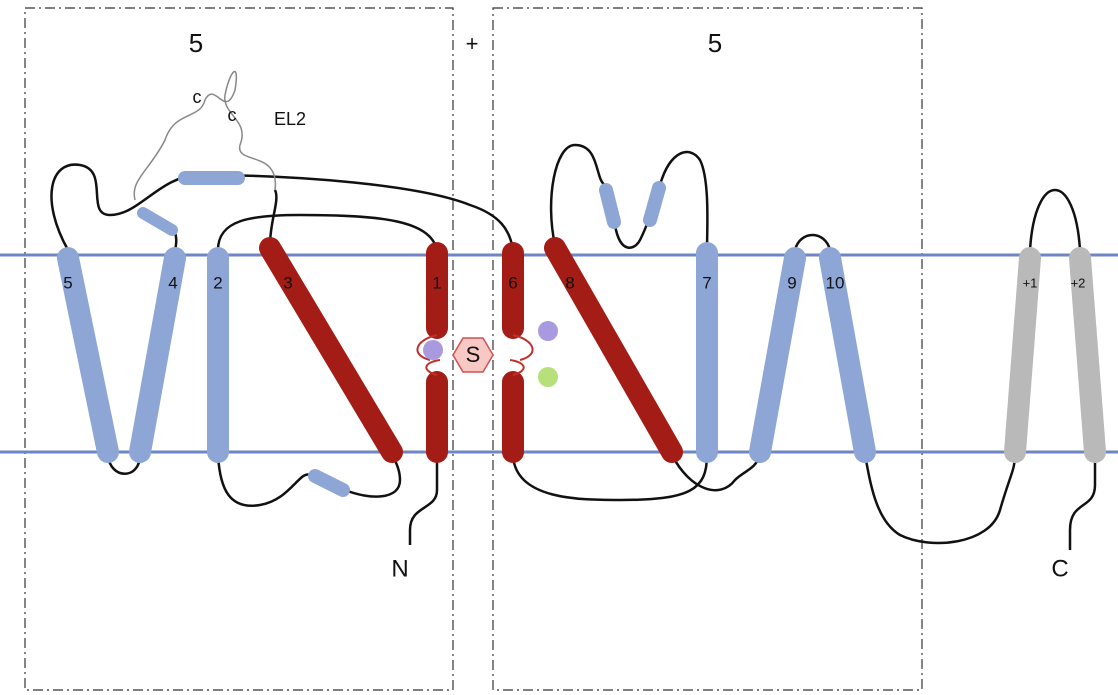  I want to click on helix-label: 2, so click(217, 282).